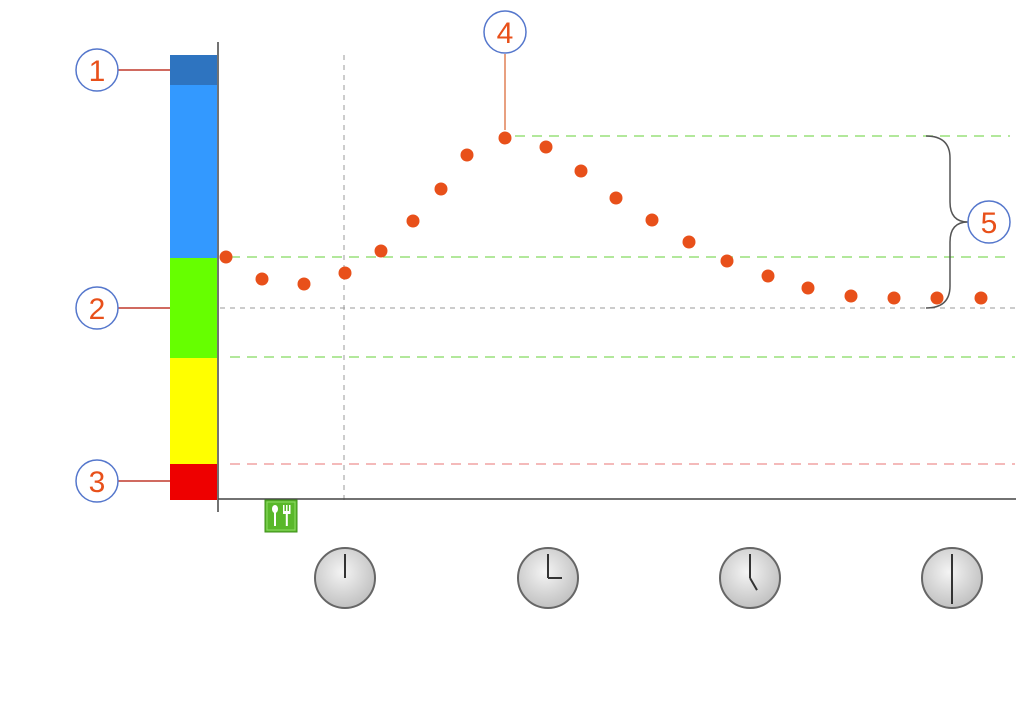  I want to click on callout-5-circle, so click(989, 222).